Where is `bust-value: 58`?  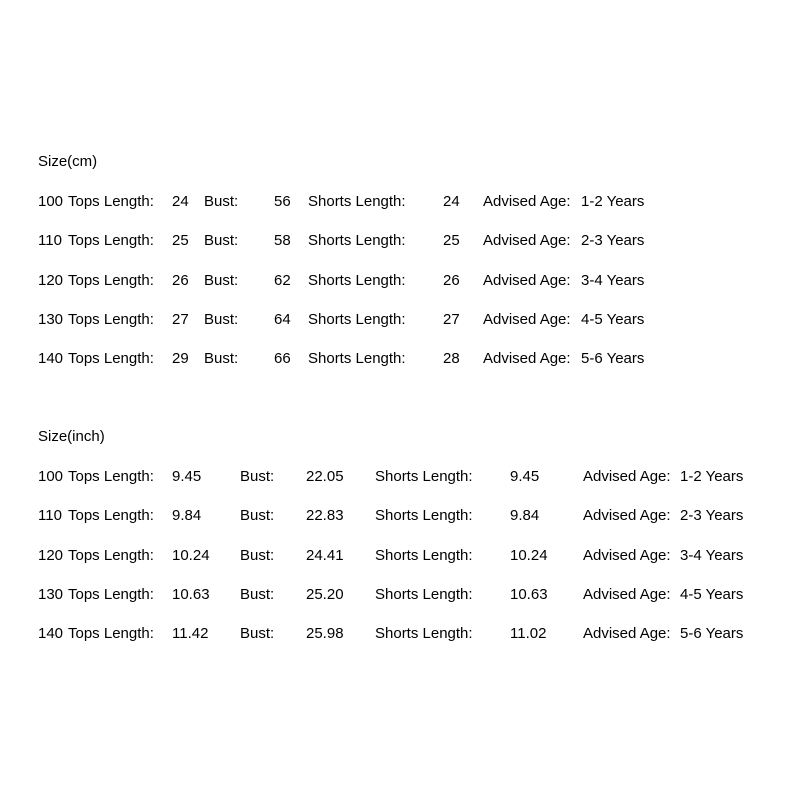 bust-value: 58 is located at coordinates (282, 241).